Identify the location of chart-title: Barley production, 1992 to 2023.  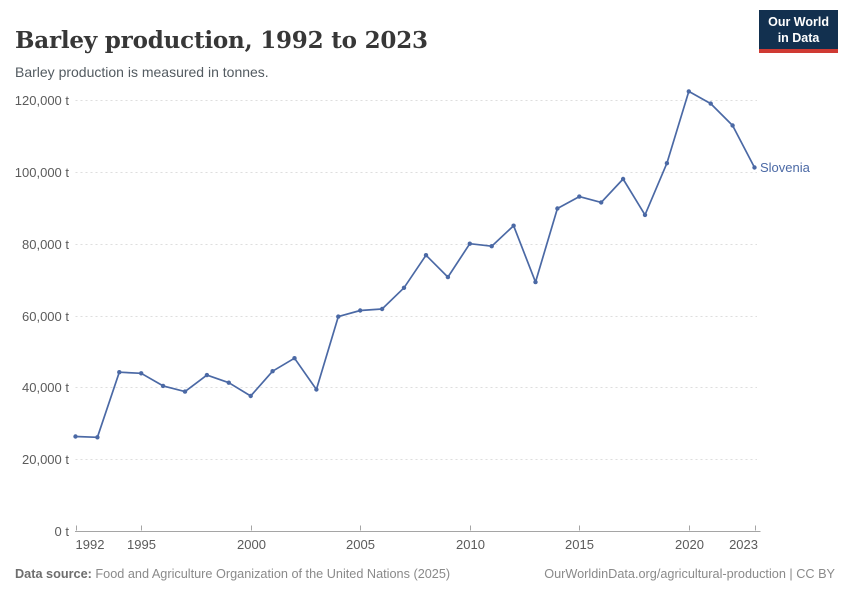
(221, 41).